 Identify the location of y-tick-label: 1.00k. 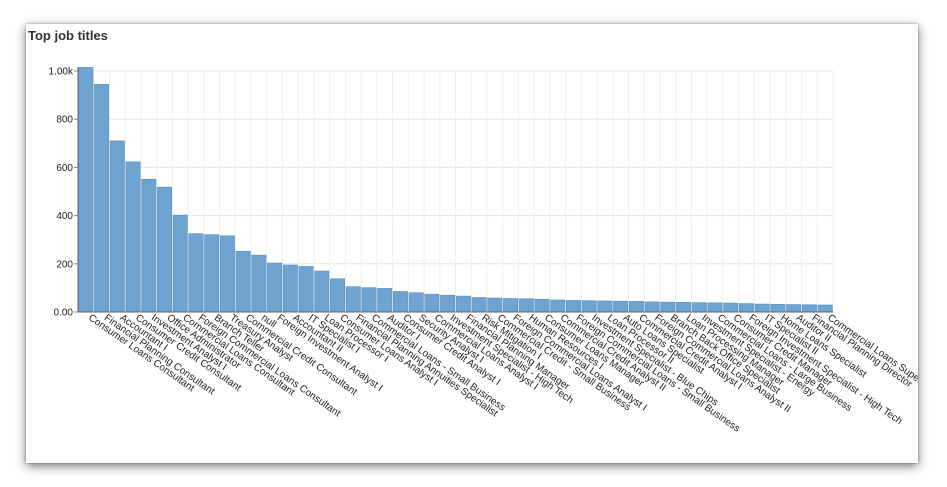
(61, 72).